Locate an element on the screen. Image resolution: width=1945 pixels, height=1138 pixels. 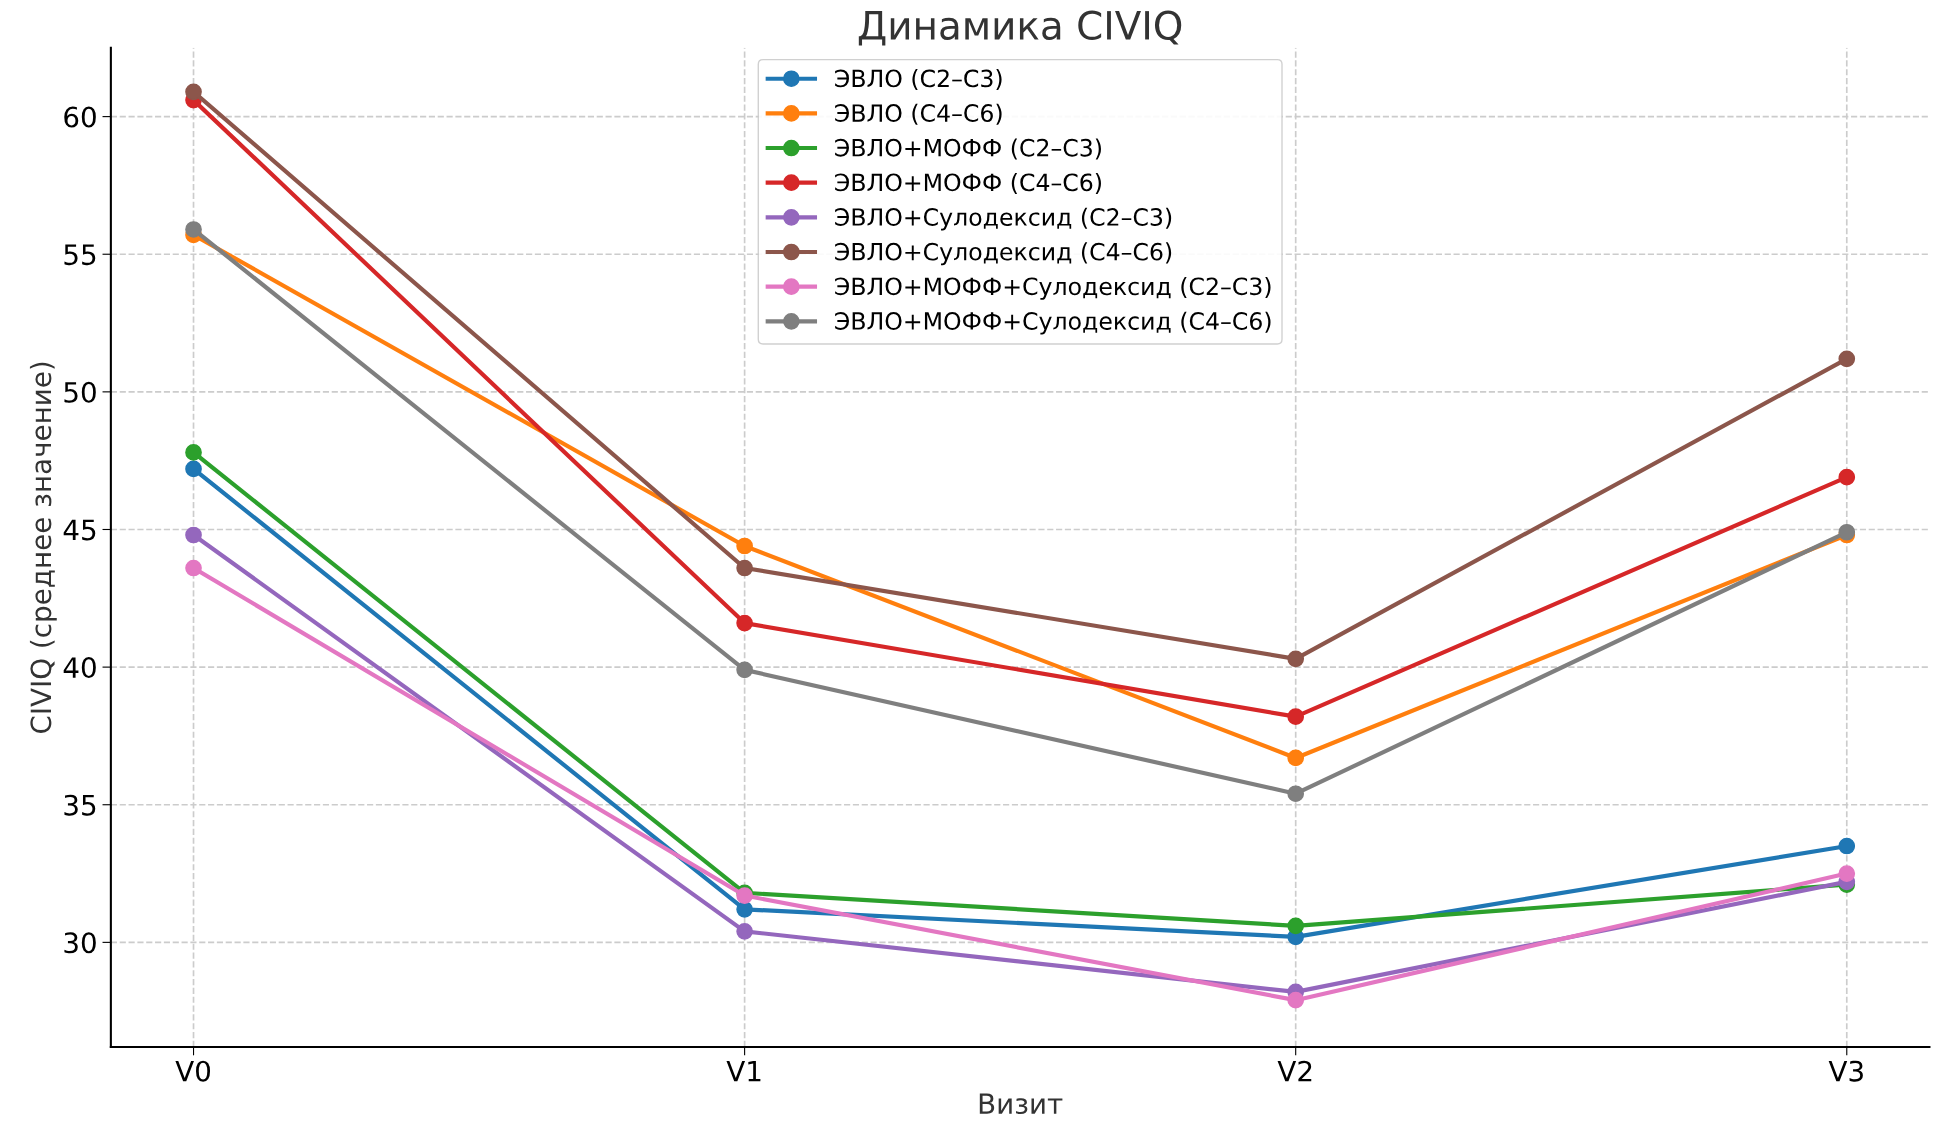
legend-label: ЭВЛО (C2–C3) is located at coordinates (918, 80).